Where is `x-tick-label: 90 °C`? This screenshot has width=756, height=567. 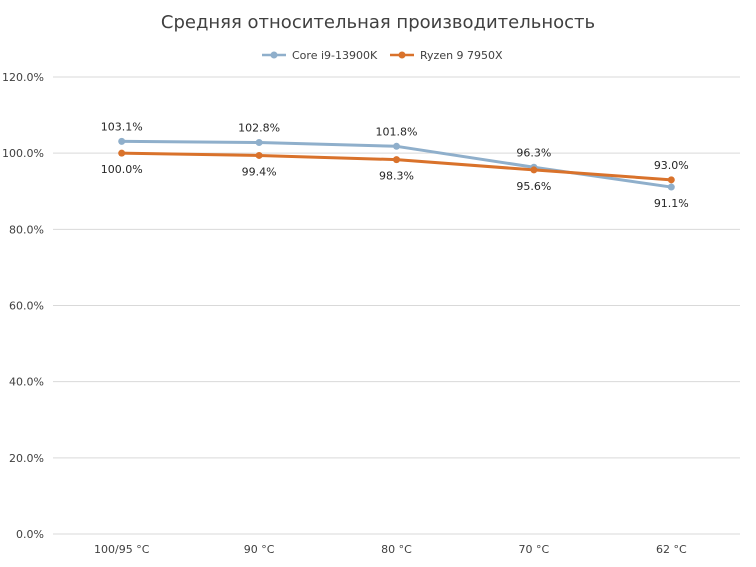 x-tick-label: 90 °C is located at coordinates (259, 549).